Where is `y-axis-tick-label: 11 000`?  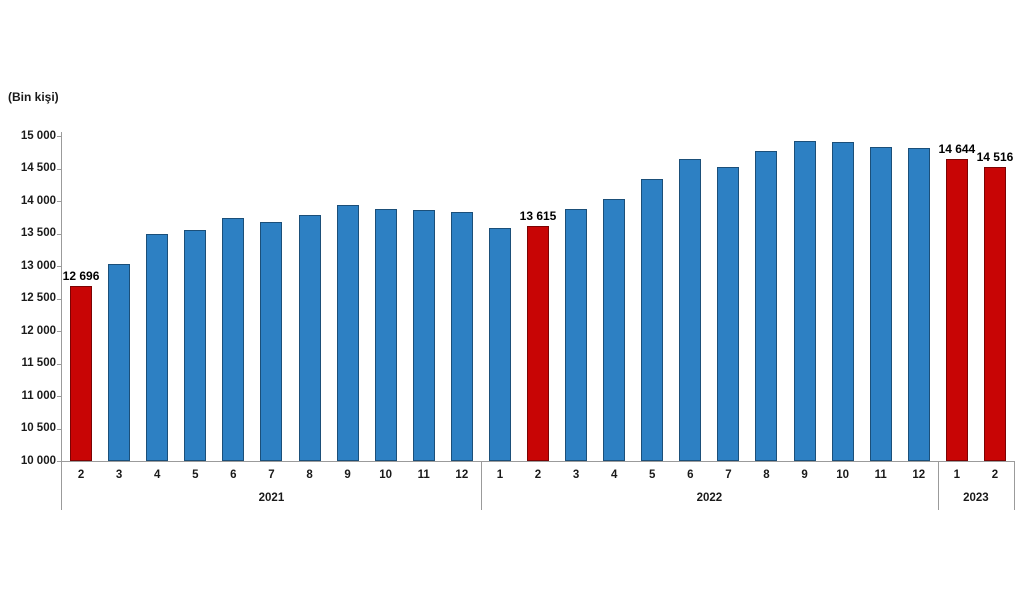 y-axis-tick-label: 11 000 is located at coordinates (38, 395).